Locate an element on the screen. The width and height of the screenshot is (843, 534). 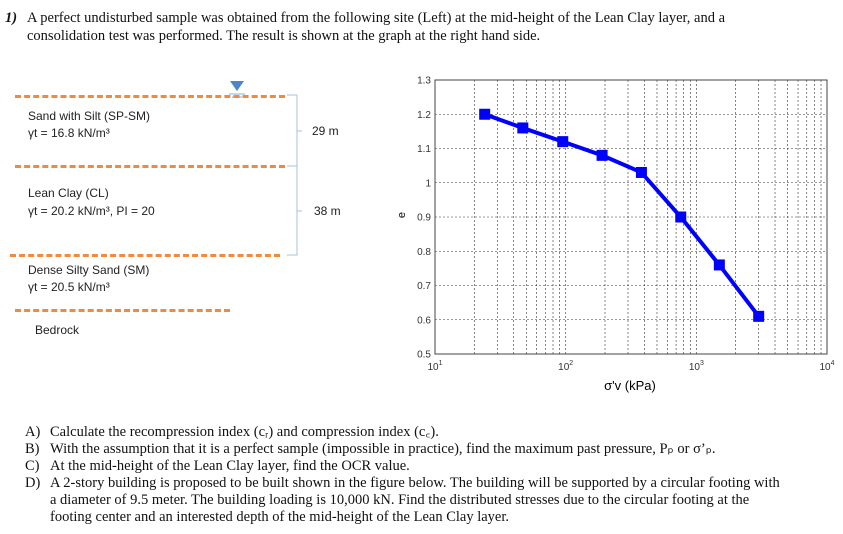
layer-unit-weight: γt = 16.8 kN/m³ is located at coordinates (69, 133).